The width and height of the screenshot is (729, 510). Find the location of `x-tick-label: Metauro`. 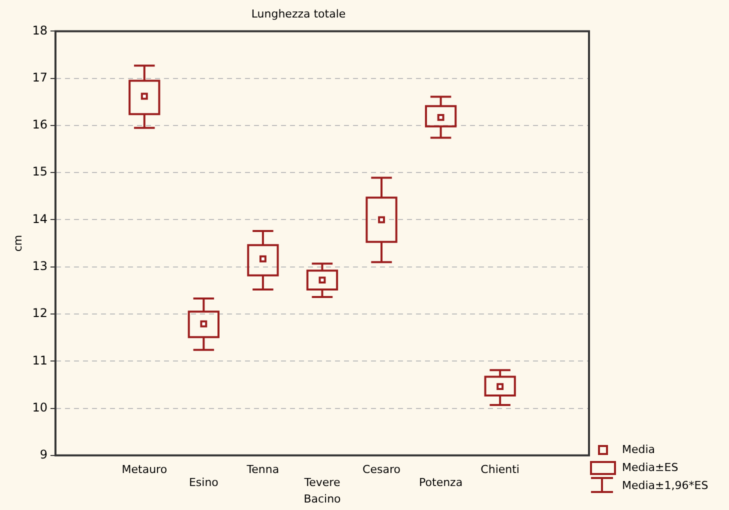

x-tick-label: Metauro is located at coordinates (145, 469).